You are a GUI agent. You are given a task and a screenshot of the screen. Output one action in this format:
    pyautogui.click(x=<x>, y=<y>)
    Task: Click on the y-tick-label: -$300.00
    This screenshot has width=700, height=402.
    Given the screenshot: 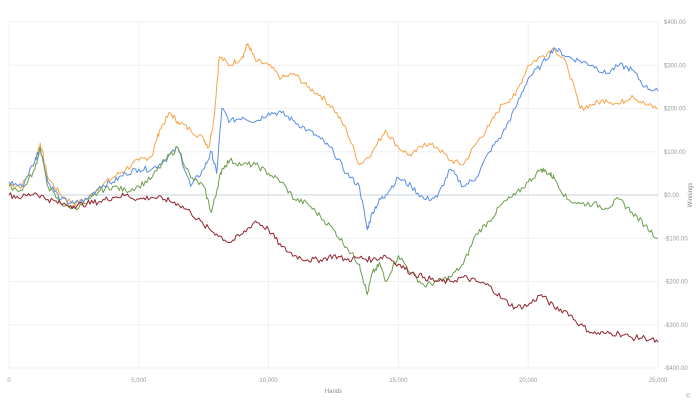 What is the action you would take?
    pyautogui.click(x=676, y=326)
    